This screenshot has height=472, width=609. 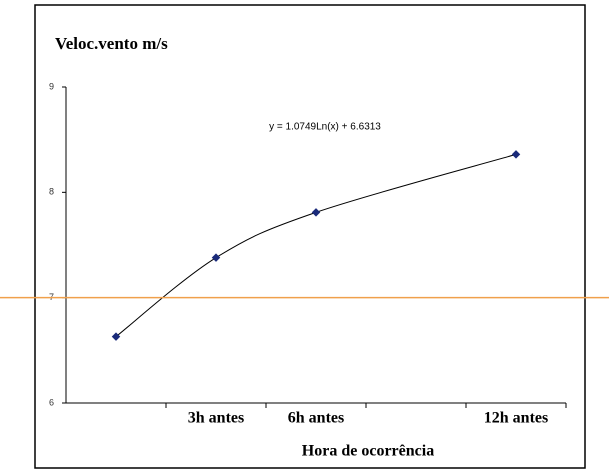 What do you see at coordinates (51, 402) in the screenshot?
I see `y-tick-label: 6` at bounding box center [51, 402].